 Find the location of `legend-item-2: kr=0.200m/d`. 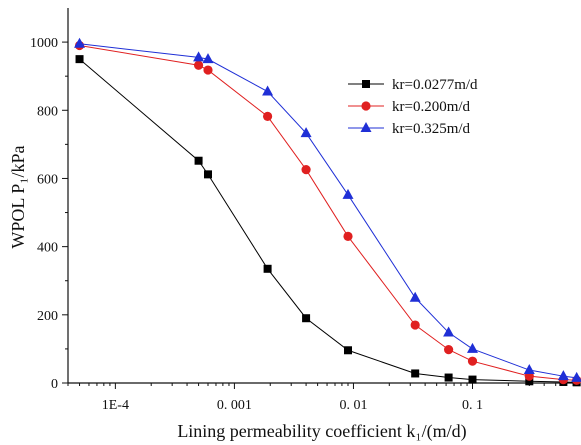

legend-item-2: kr=0.200m/d is located at coordinates (409, 107).